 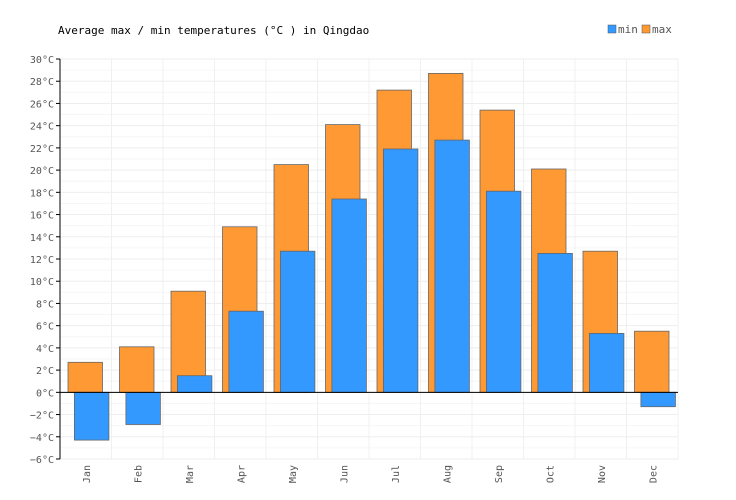 What do you see at coordinates (293, 474) in the screenshot?
I see `x-tick-label-may: May` at bounding box center [293, 474].